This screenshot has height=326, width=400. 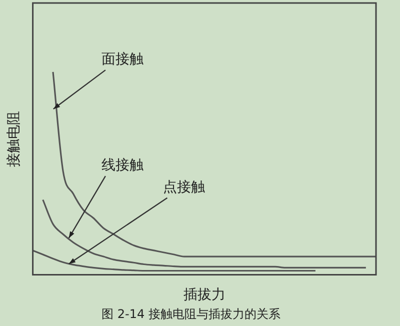 What do you see at coordinates (122, 166) in the screenshot?
I see `text: 线接触` at bounding box center [122, 166].